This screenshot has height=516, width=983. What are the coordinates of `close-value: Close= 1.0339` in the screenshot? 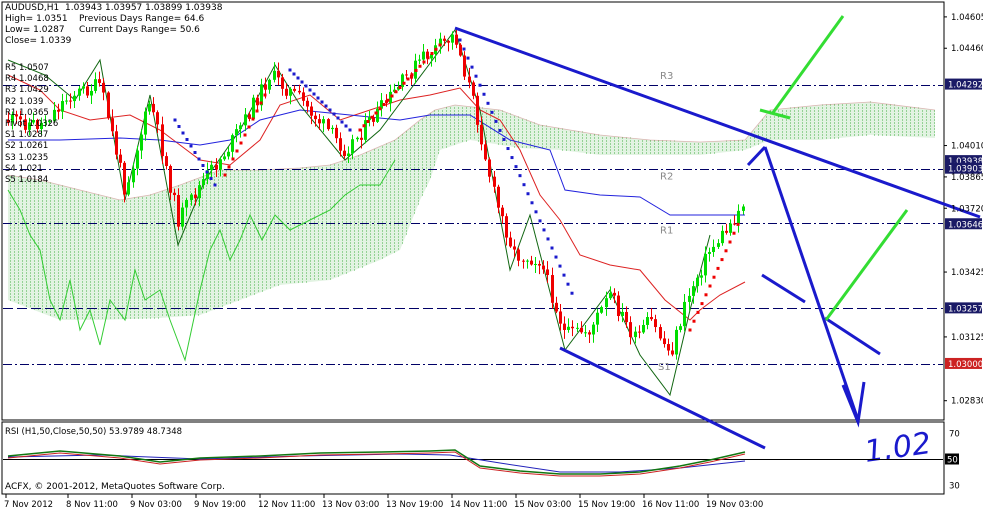 It's located at (38, 41).